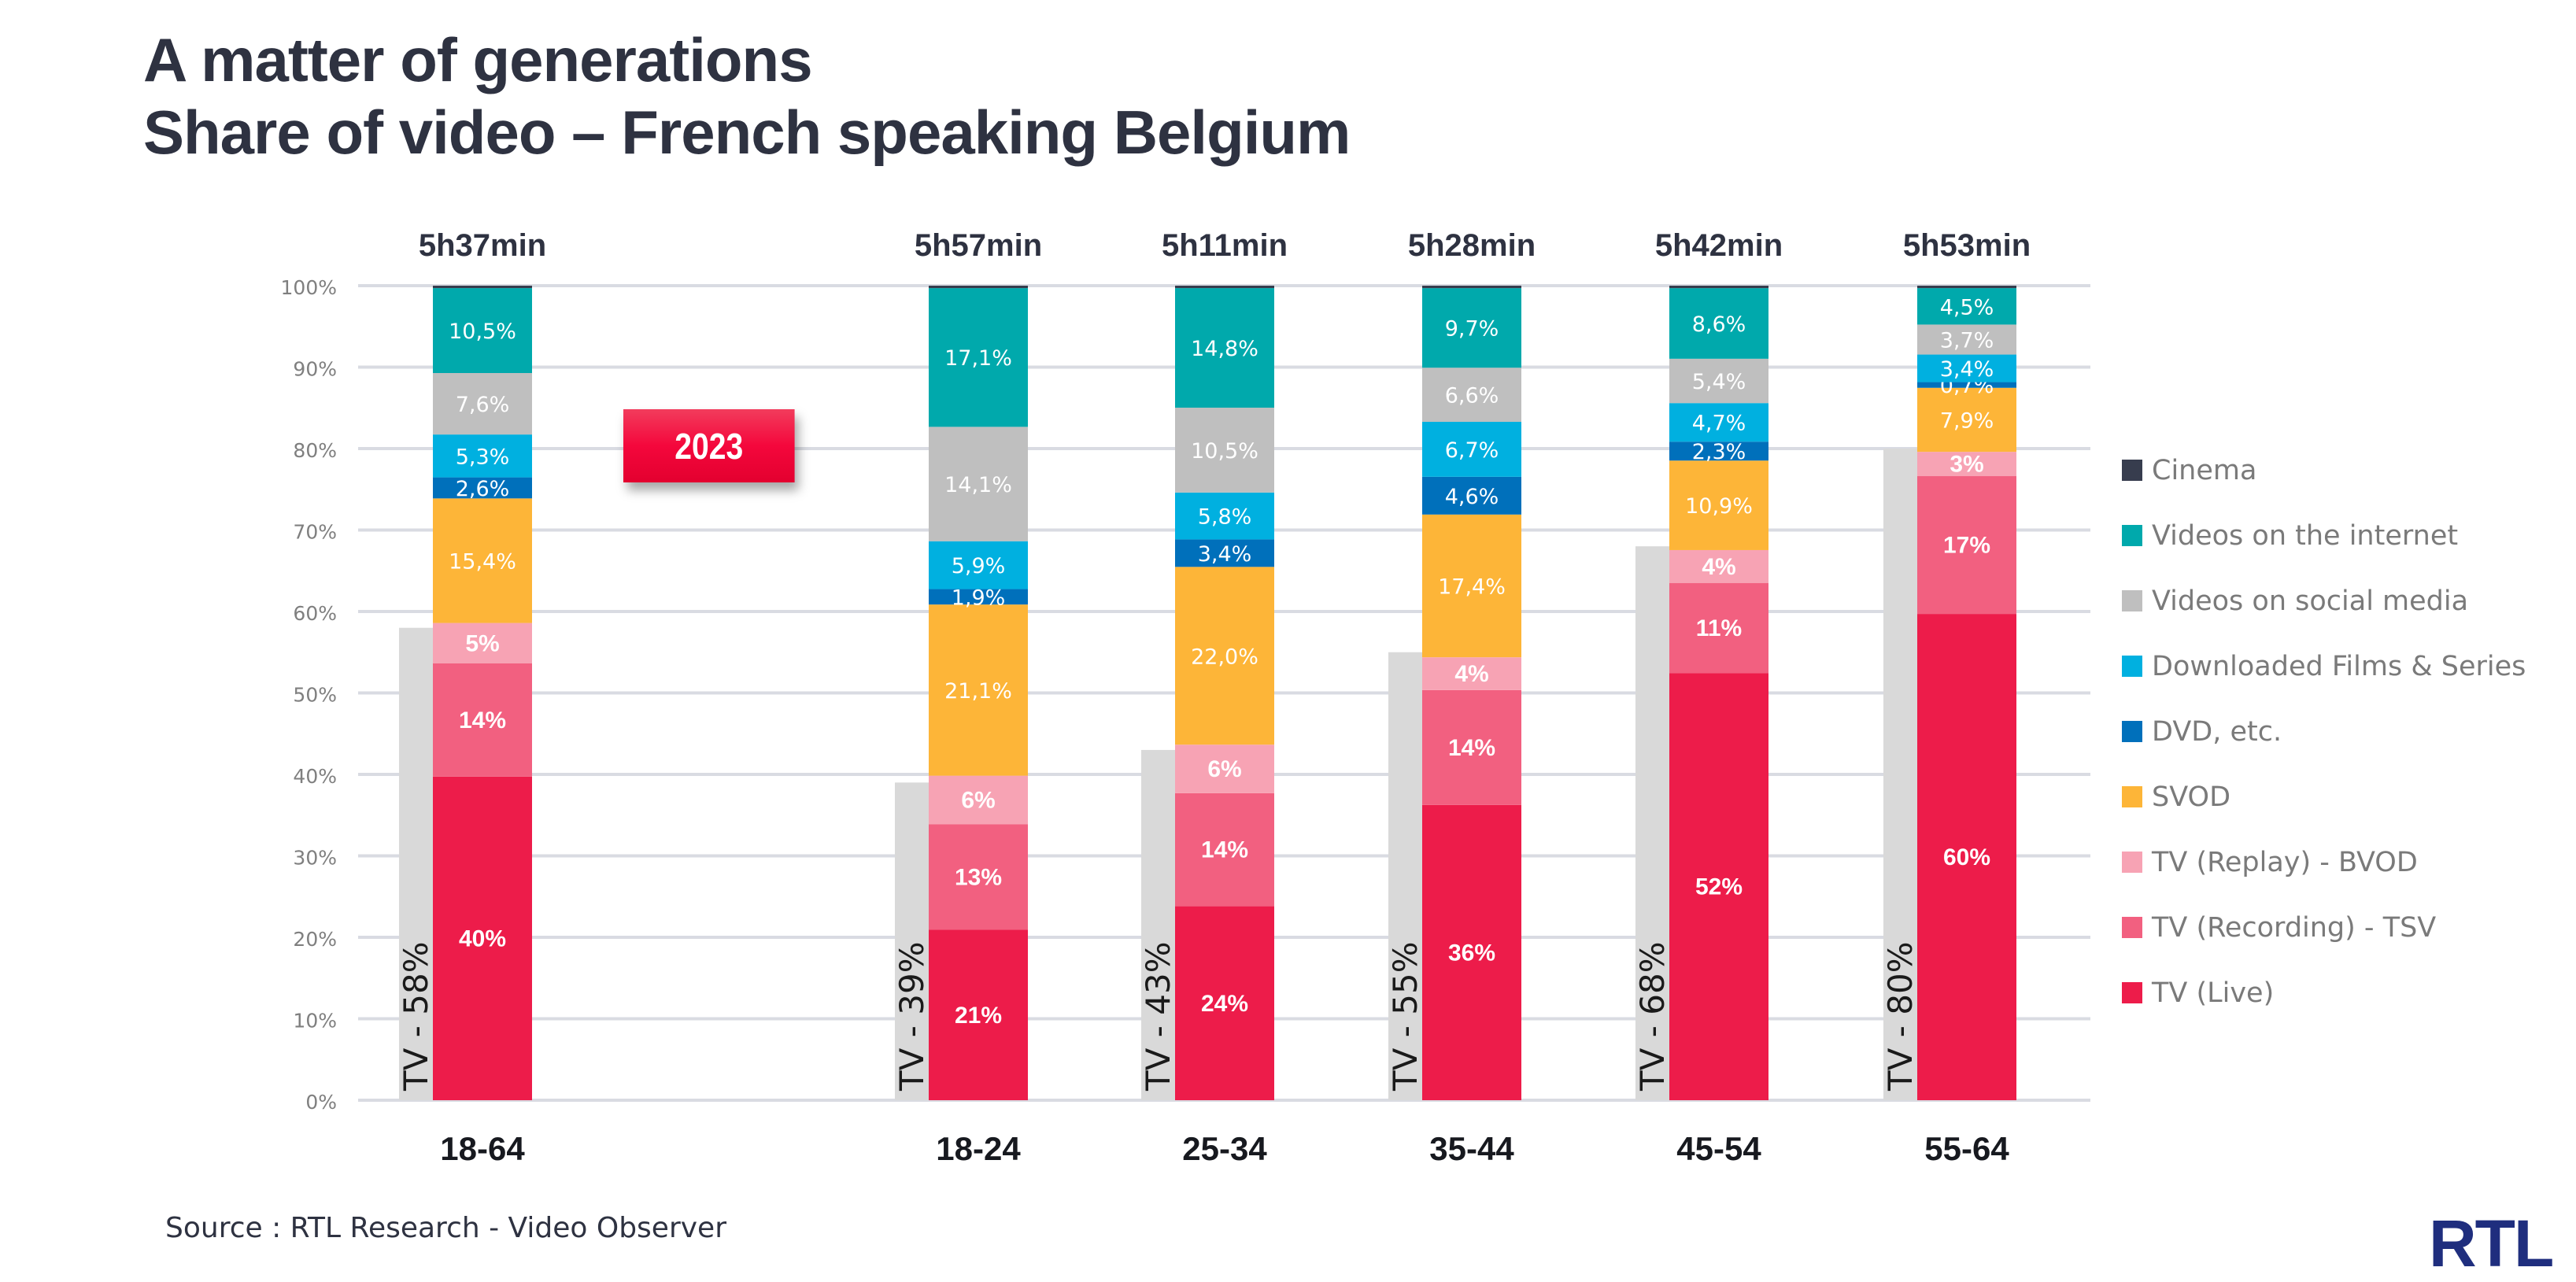 The height and width of the screenshot is (1282, 2576). What do you see at coordinates (2213, 993) in the screenshot?
I see `legend-label: TV (Live)` at bounding box center [2213, 993].